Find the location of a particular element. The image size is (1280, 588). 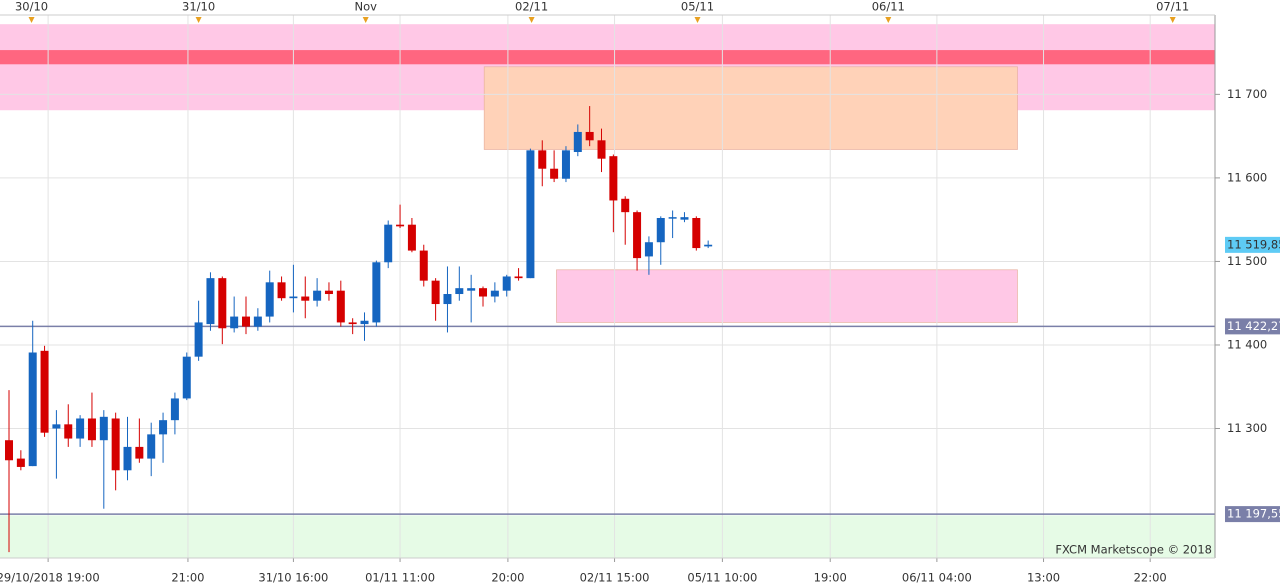

x-tick-label: 29/10/2018 19:00 is located at coordinates (50, 578).